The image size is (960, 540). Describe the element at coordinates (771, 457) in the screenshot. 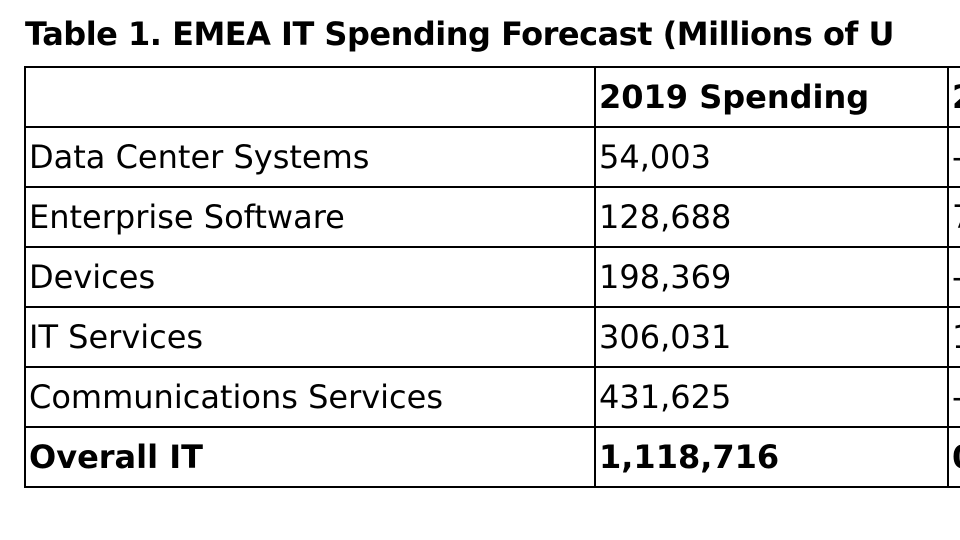

I see `total-spending-2019: 1,118,716` at that location.